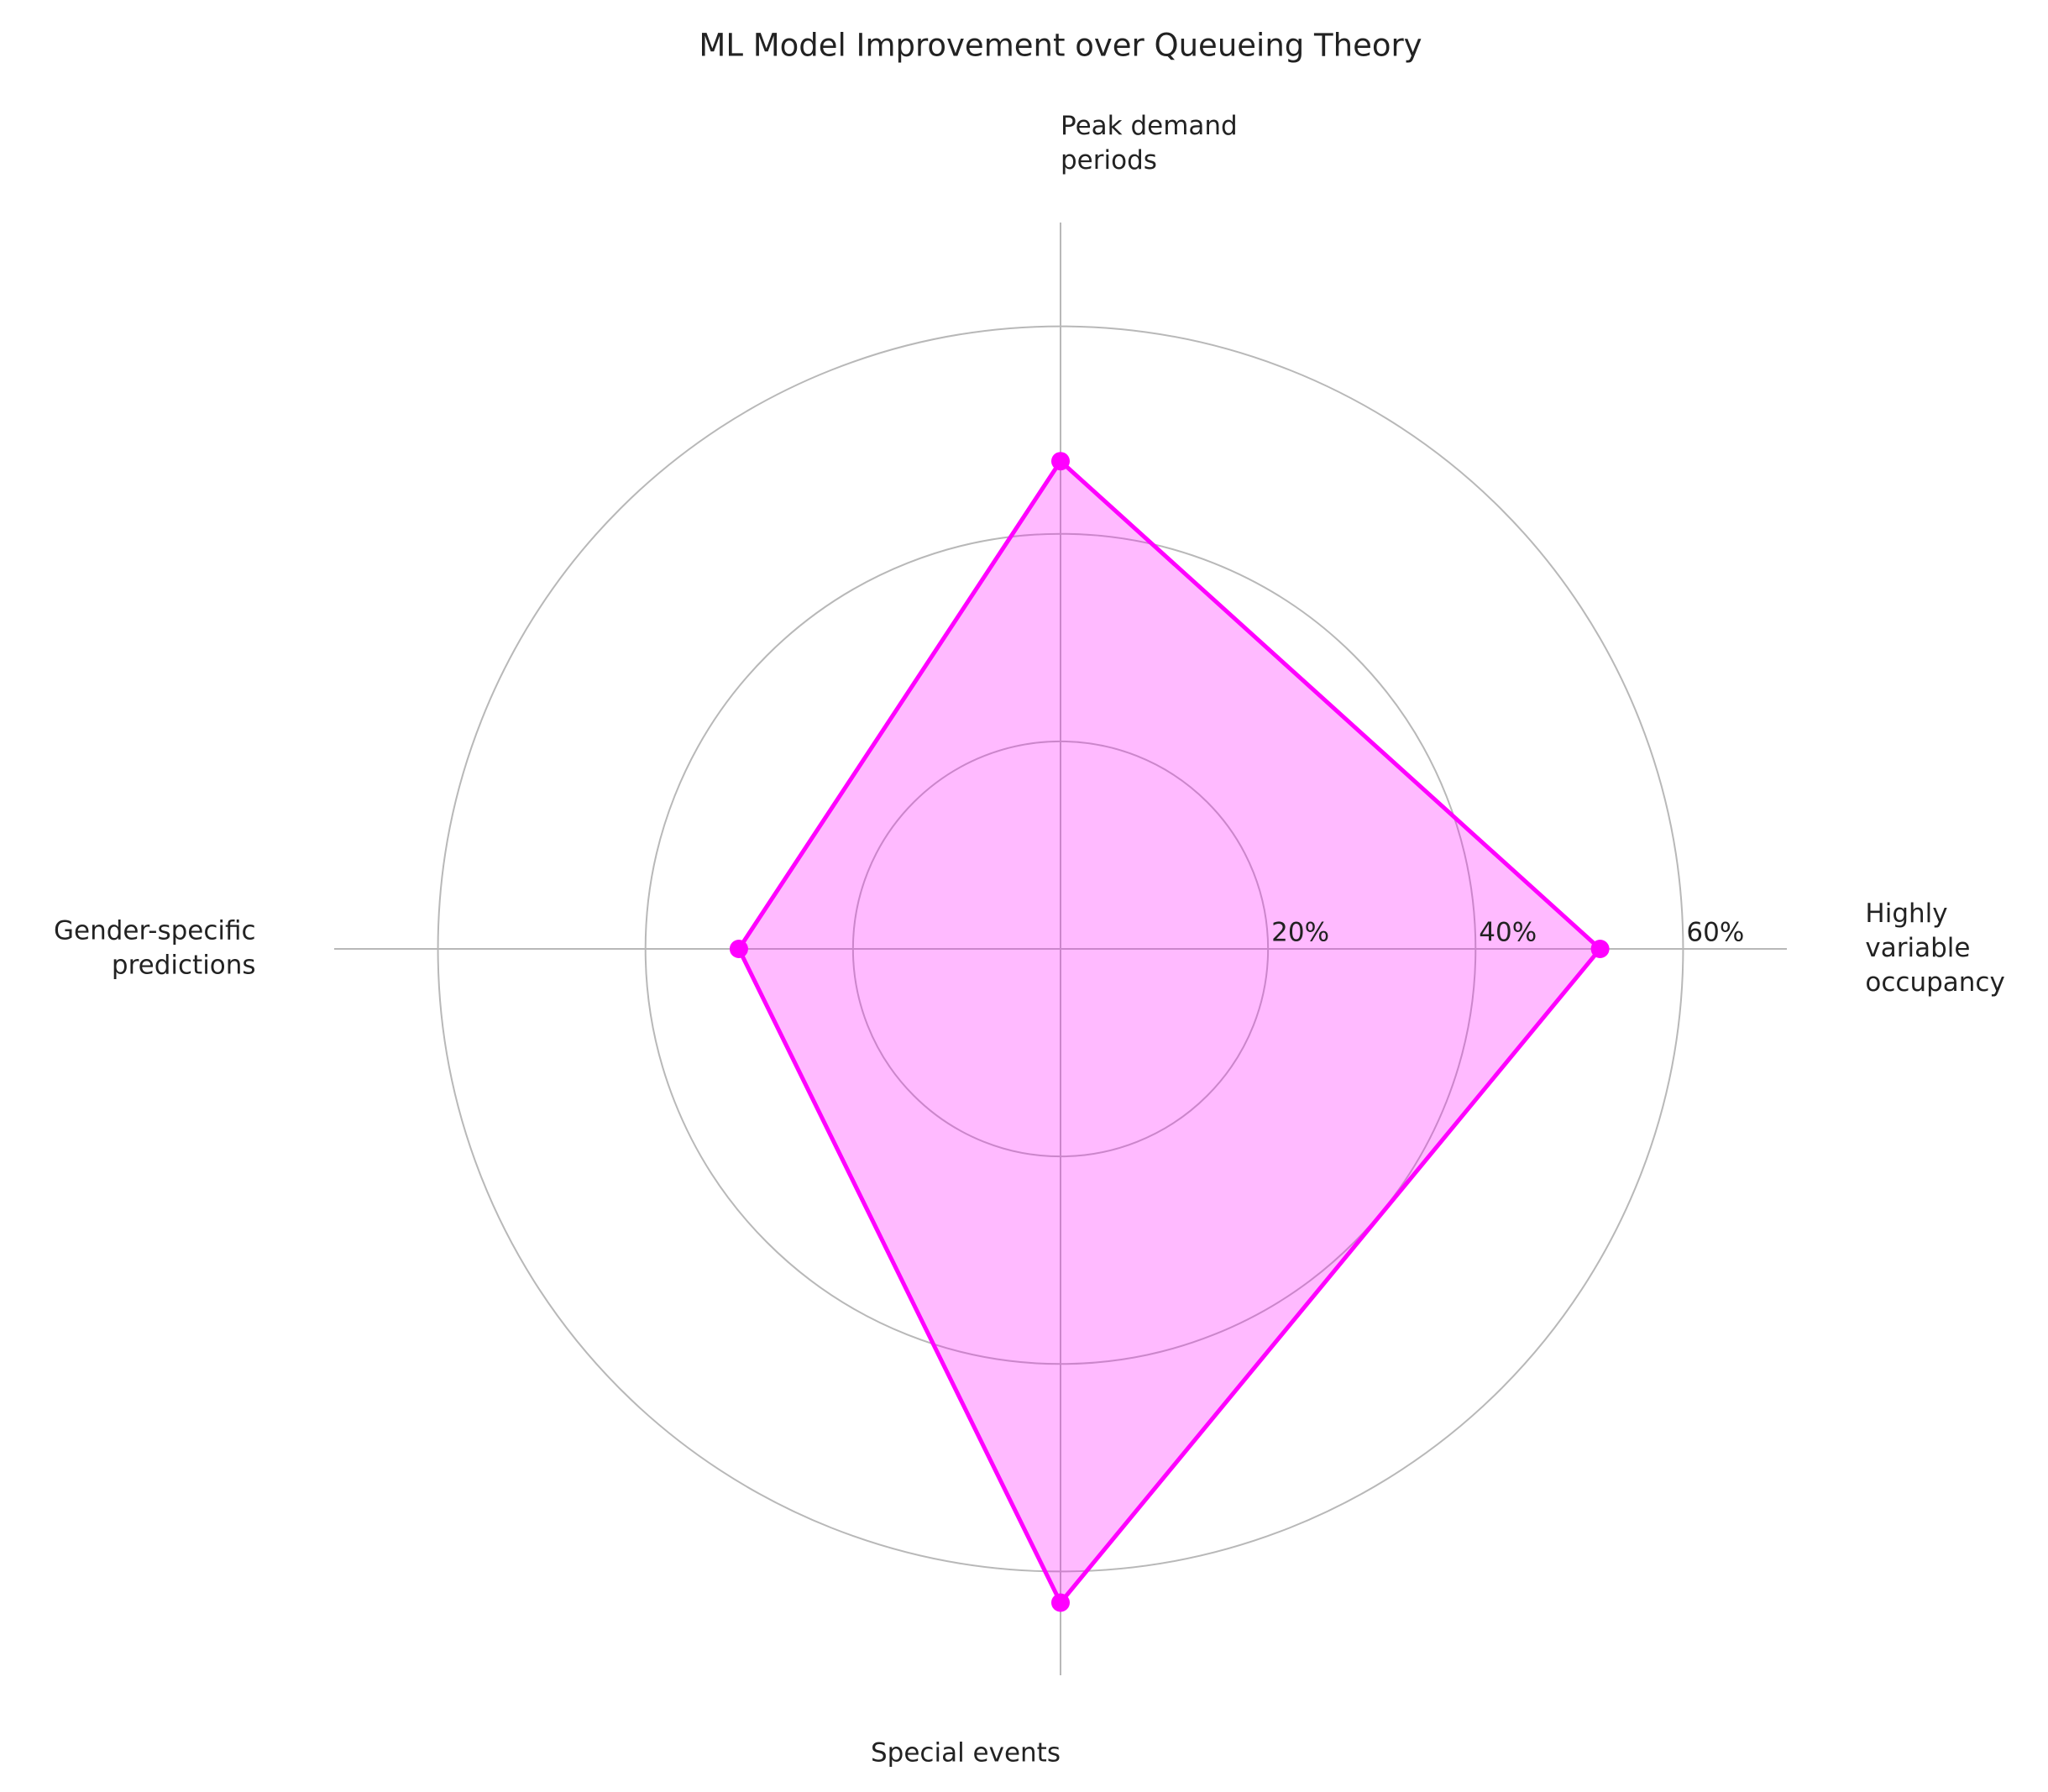  What do you see at coordinates (1149, 143) in the screenshot?
I see `category-label: Peak demand periods` at bounding box center [1149, 143].